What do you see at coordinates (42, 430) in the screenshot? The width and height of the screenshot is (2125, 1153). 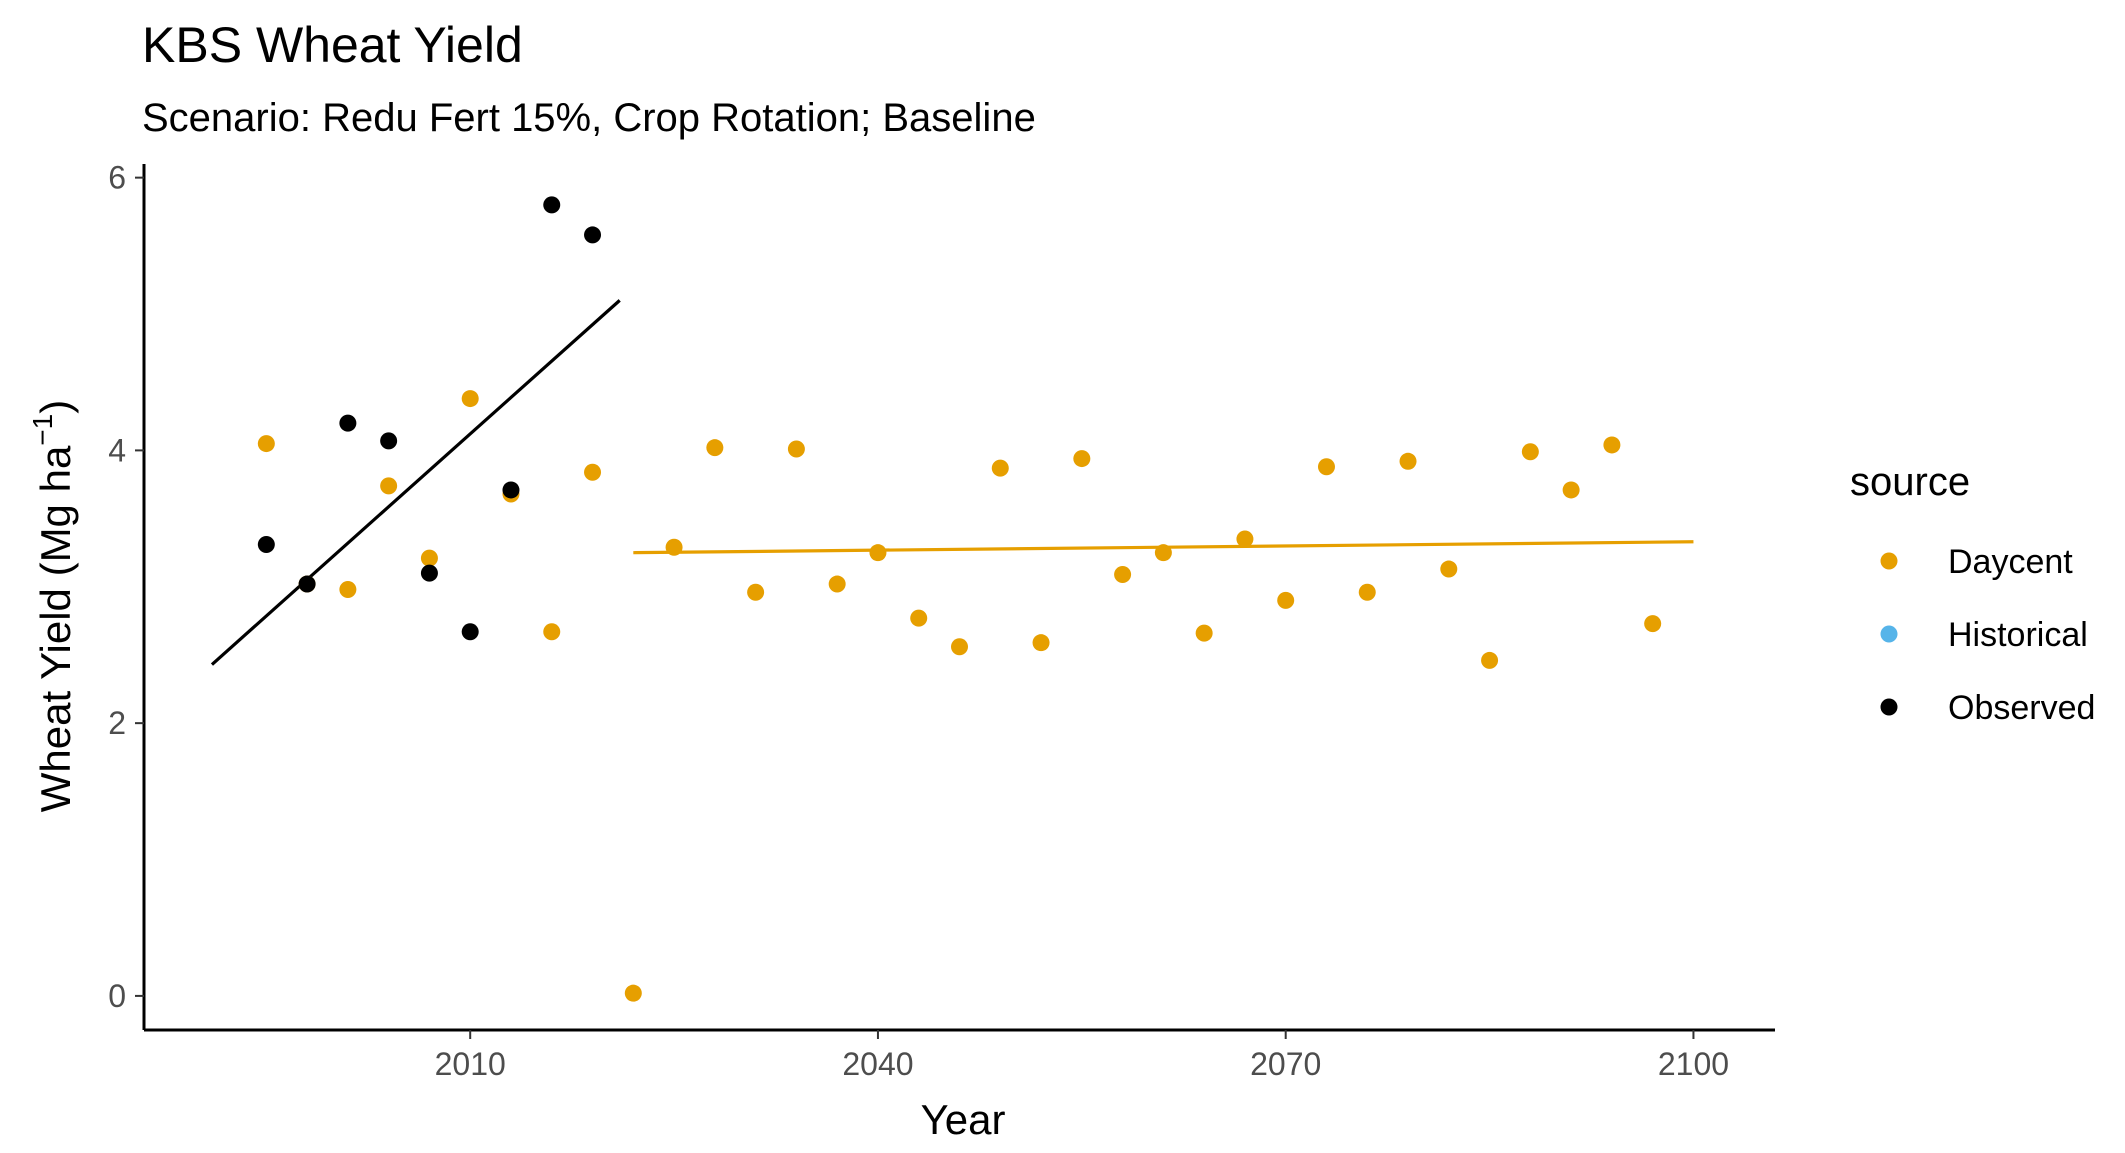 I see `y-axis-title-superscript: −1` at bounding box center [42, 430].